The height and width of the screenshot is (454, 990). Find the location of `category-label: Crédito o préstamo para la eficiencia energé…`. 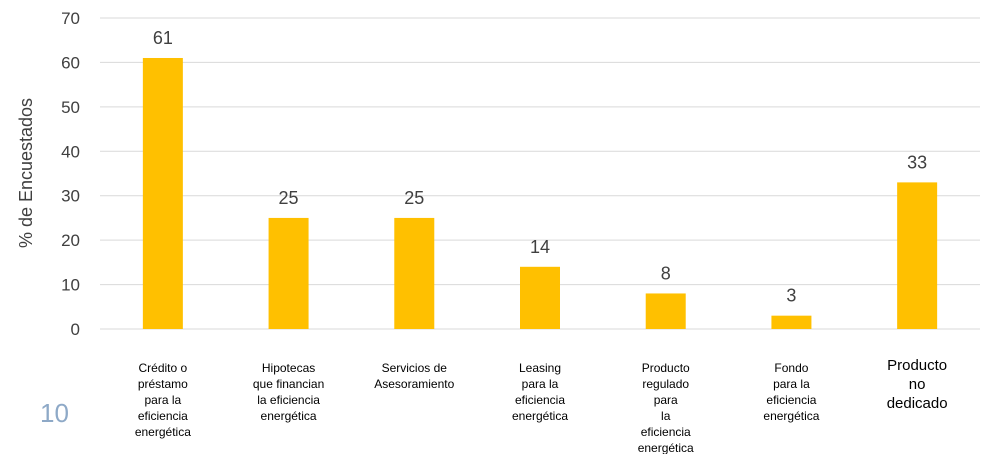

category-label: Crédito o préstamo para la eficiencia energé… is located at coordinates (163, 400).